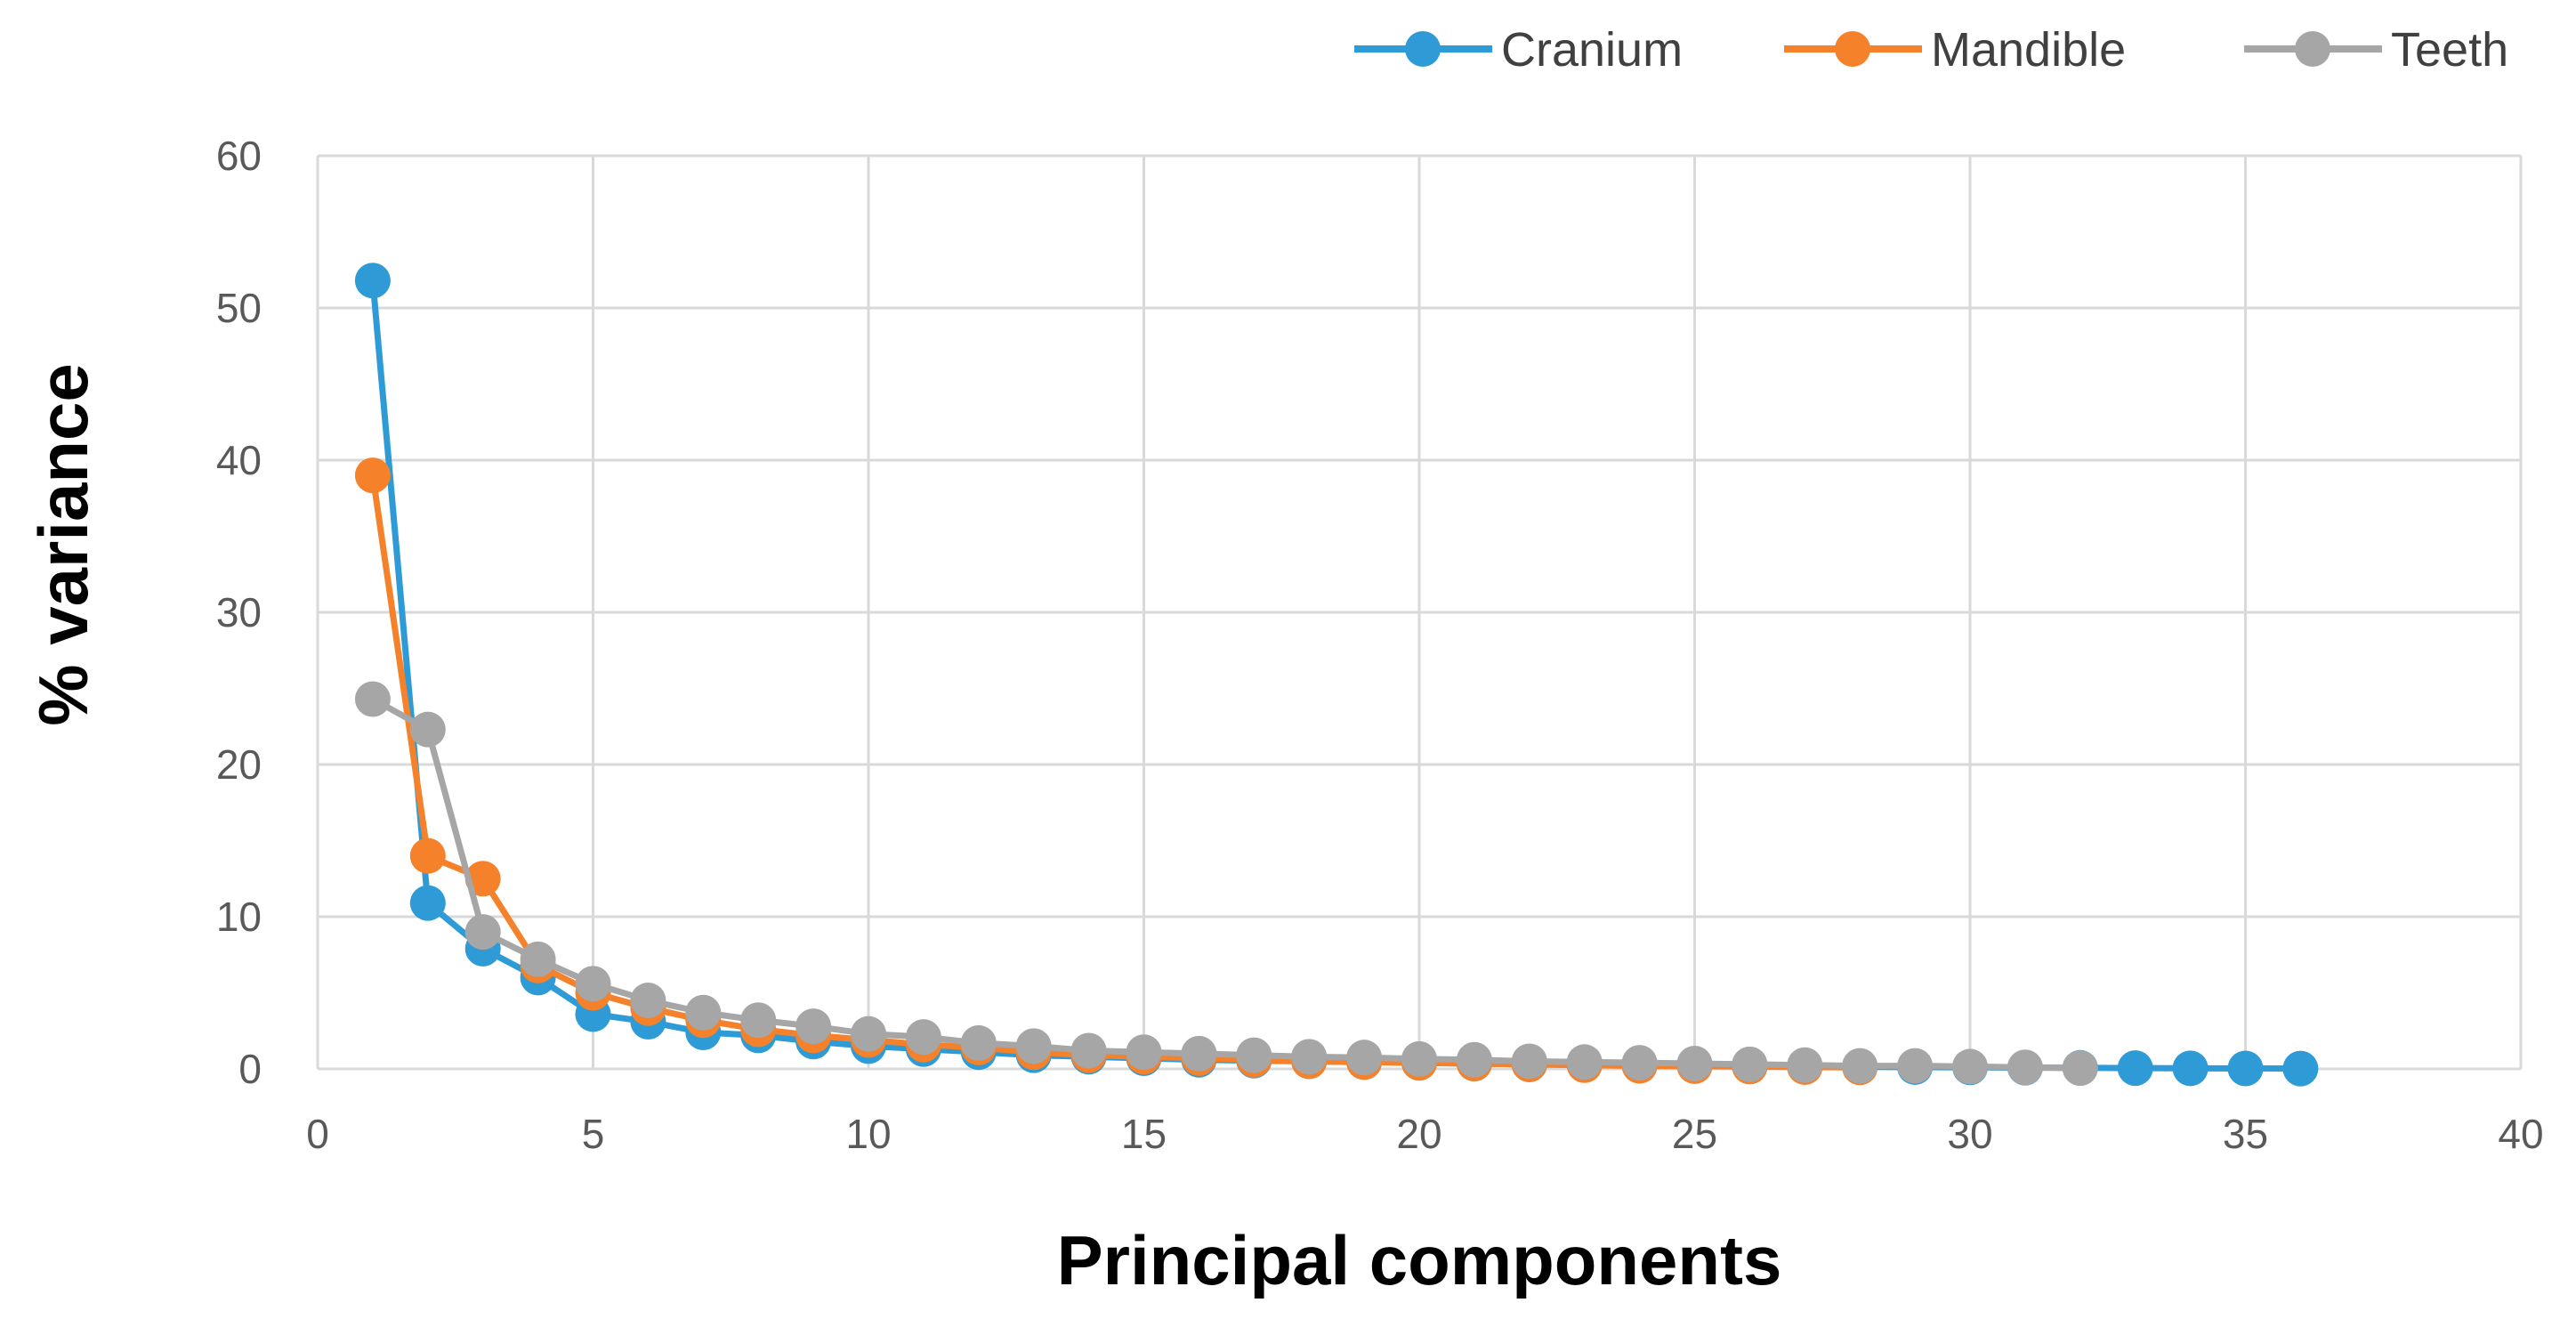  What do you see at coordinates (239, 764) in the screenshot?
I see `y-tick-label: 20` at bounding box center [239, 764].